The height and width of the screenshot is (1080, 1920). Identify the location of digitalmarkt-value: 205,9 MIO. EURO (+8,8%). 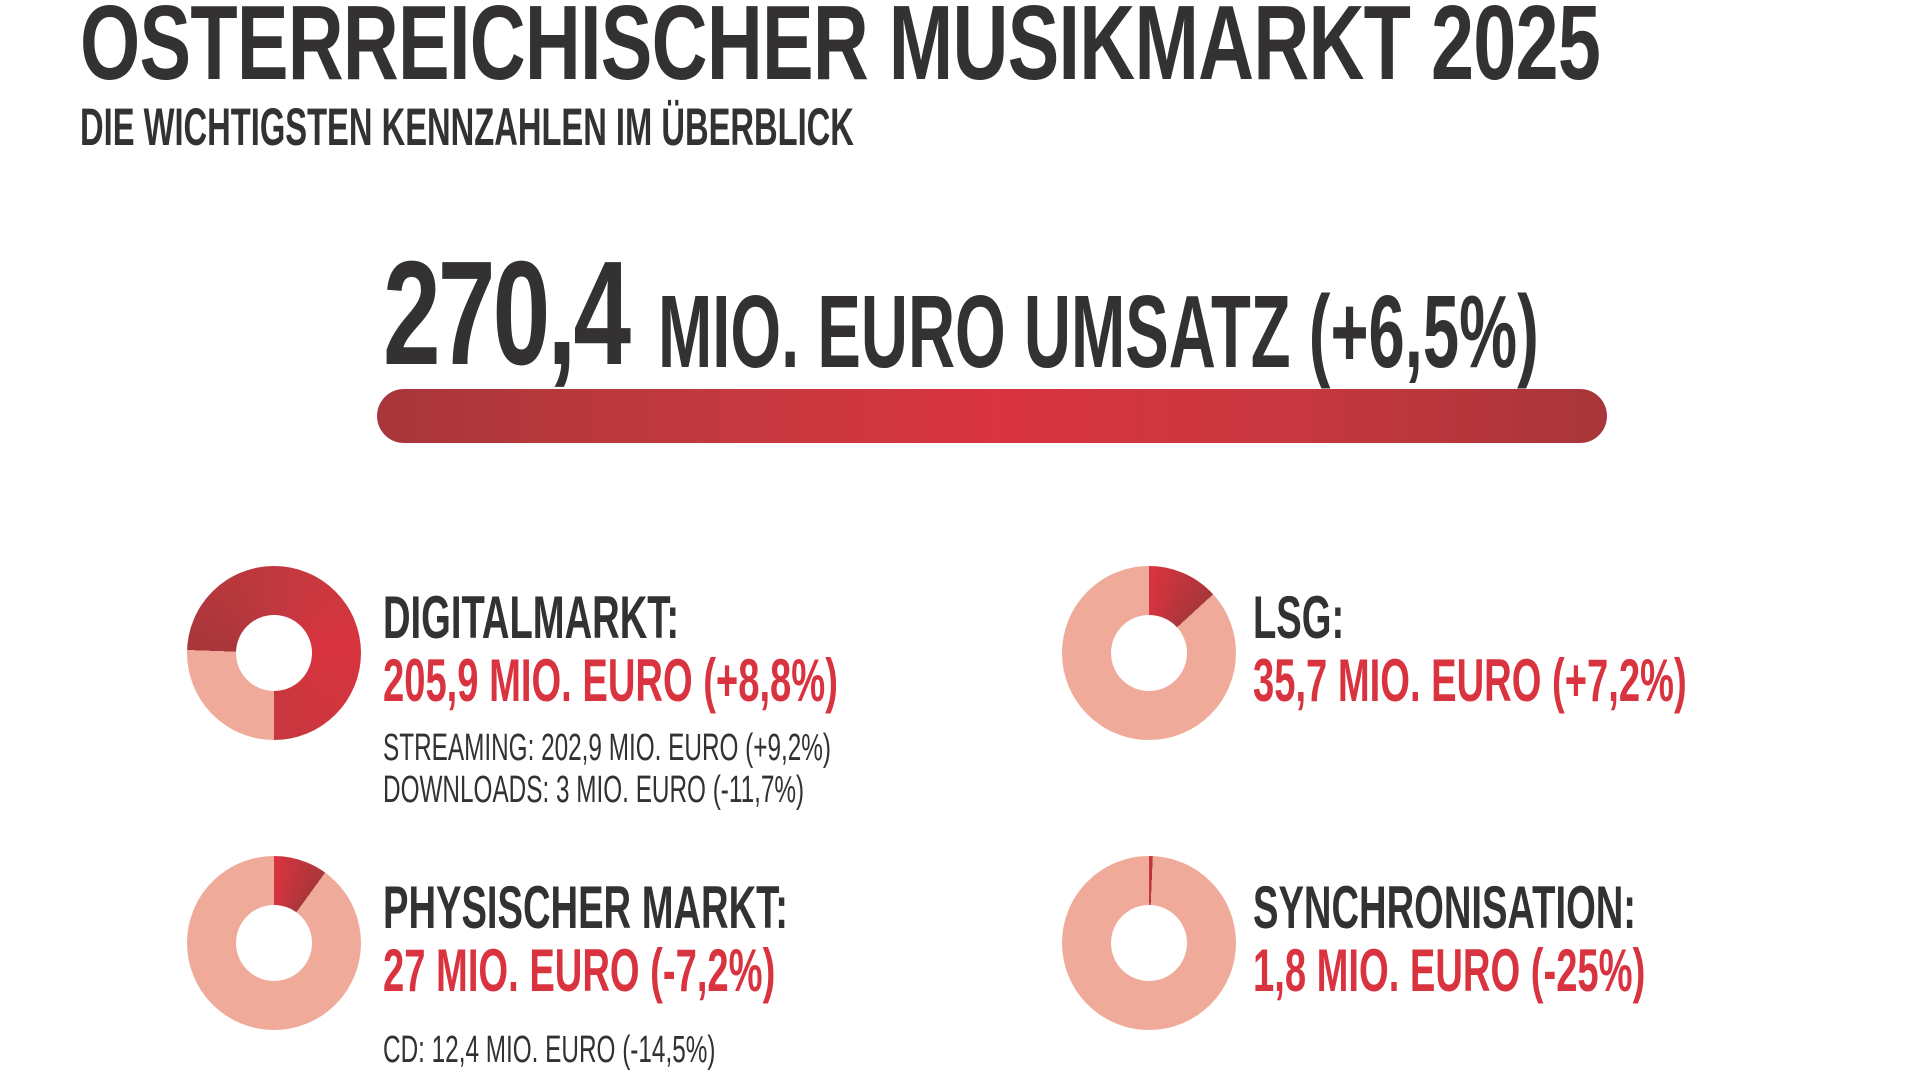
(610, 680).